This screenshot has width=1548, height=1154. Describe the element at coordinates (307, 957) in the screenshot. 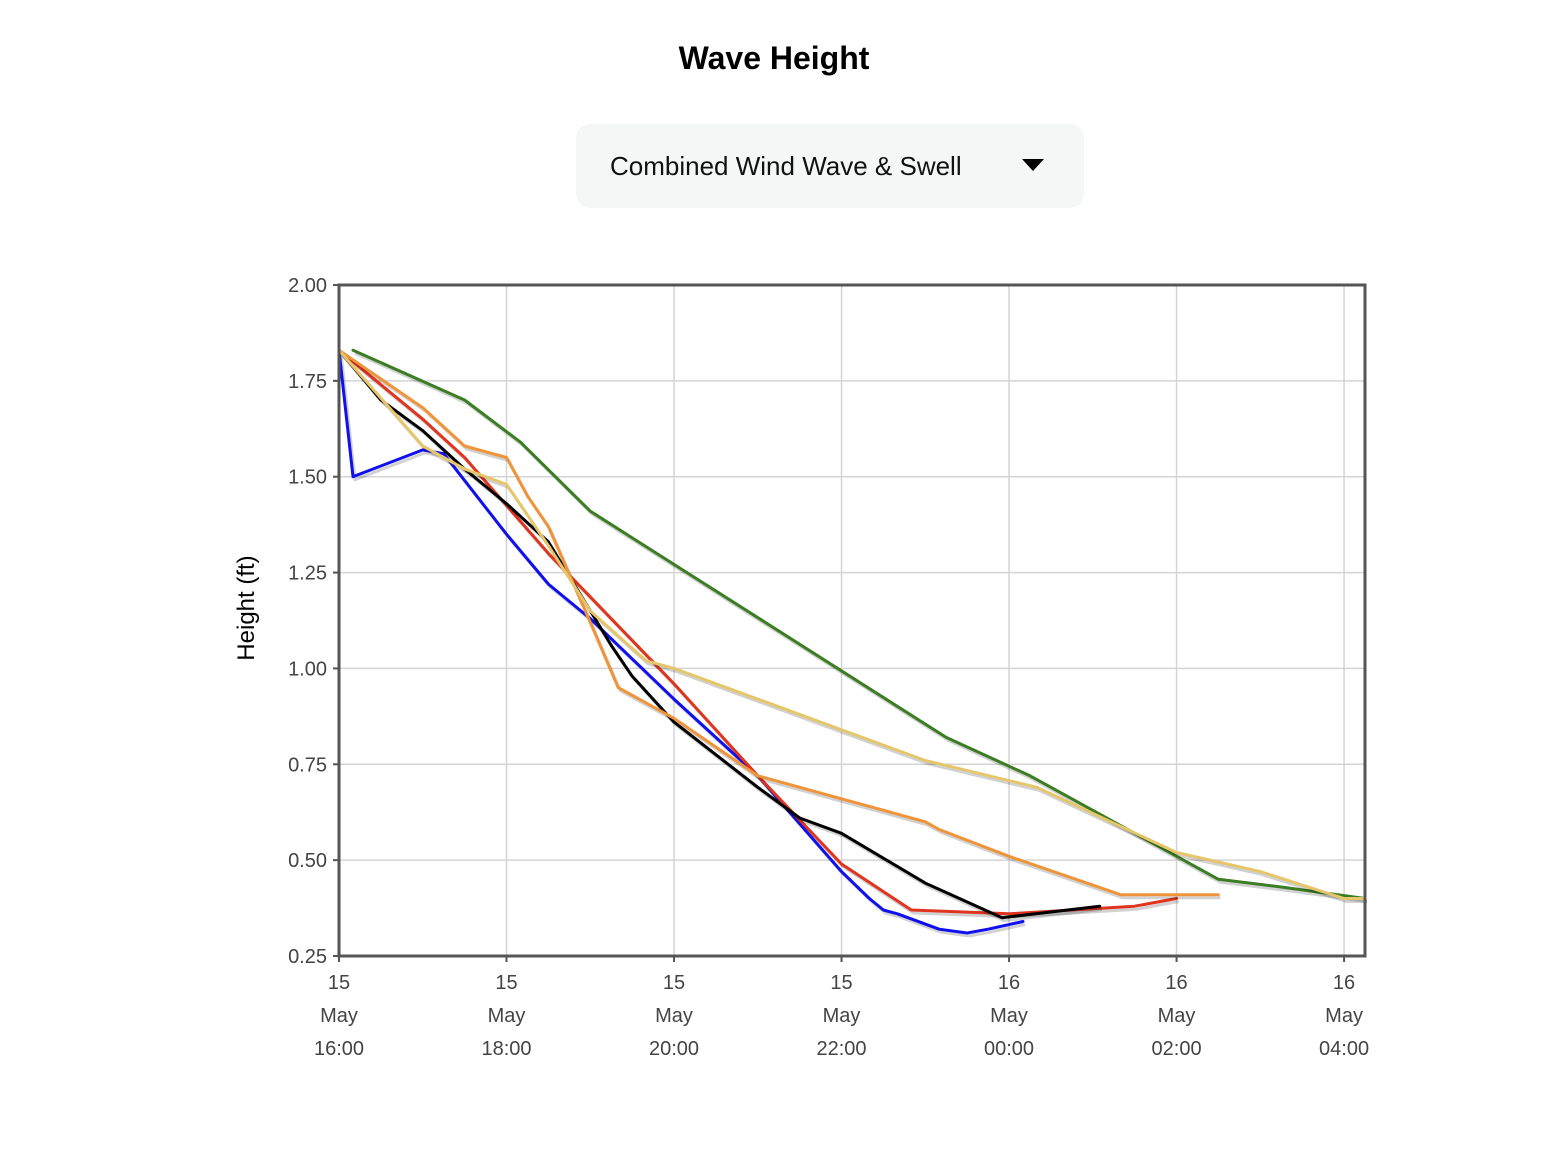

I see `y-tick-label: 0.25` at that location.